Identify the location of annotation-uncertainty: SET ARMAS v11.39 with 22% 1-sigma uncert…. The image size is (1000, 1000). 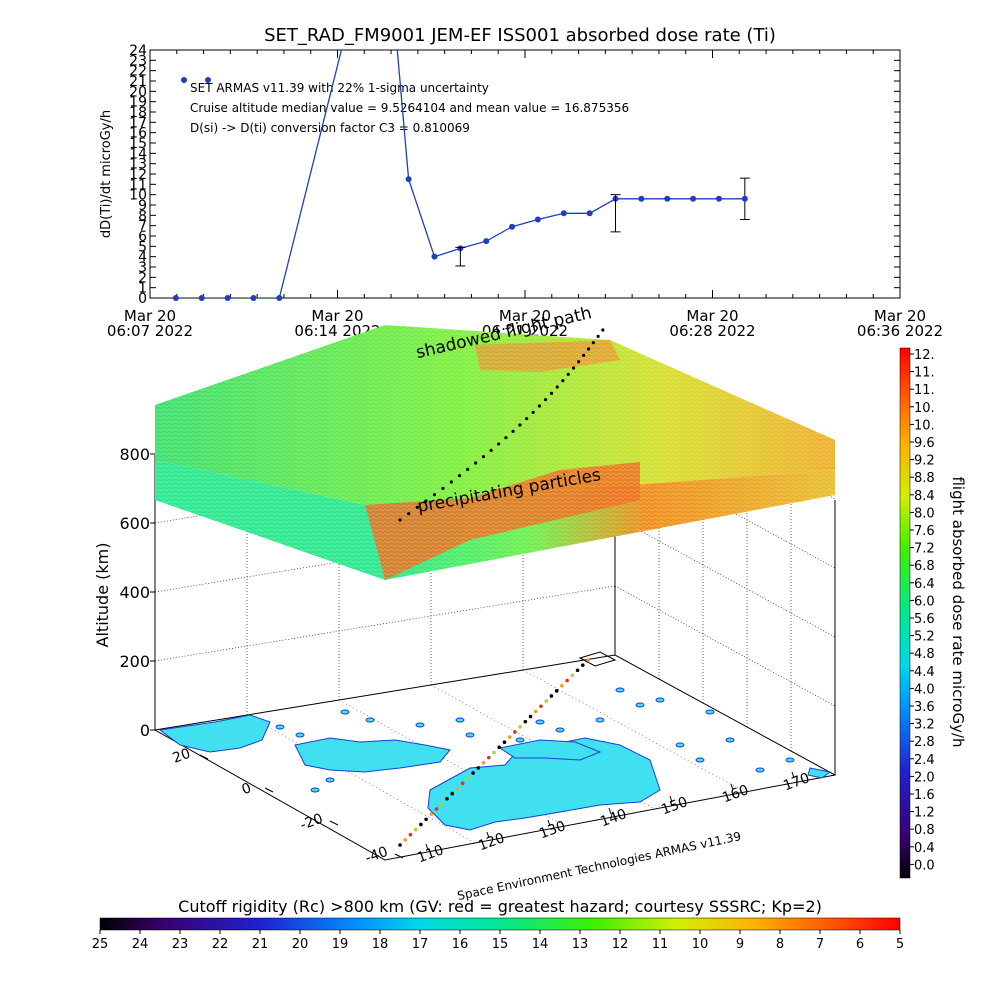
(339, 88).